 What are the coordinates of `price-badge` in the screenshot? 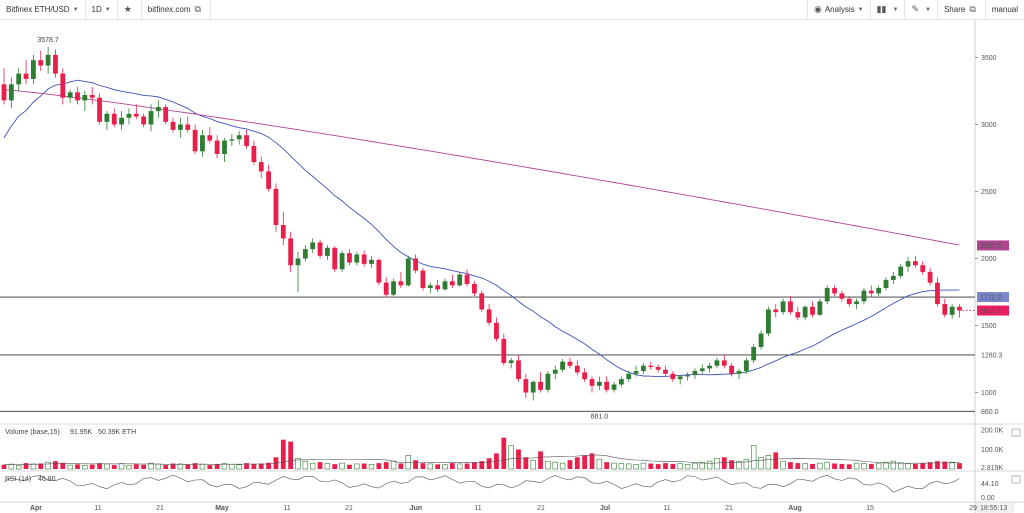 It's located at (993, 310).